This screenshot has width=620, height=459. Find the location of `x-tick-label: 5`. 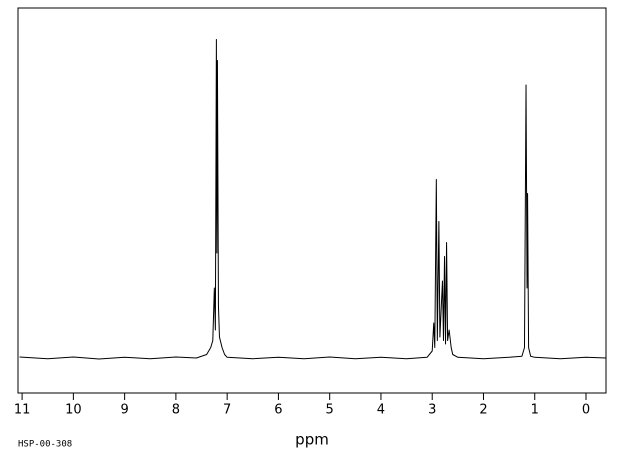

x-tick-label: 5 is located at coordinates (330, 410).